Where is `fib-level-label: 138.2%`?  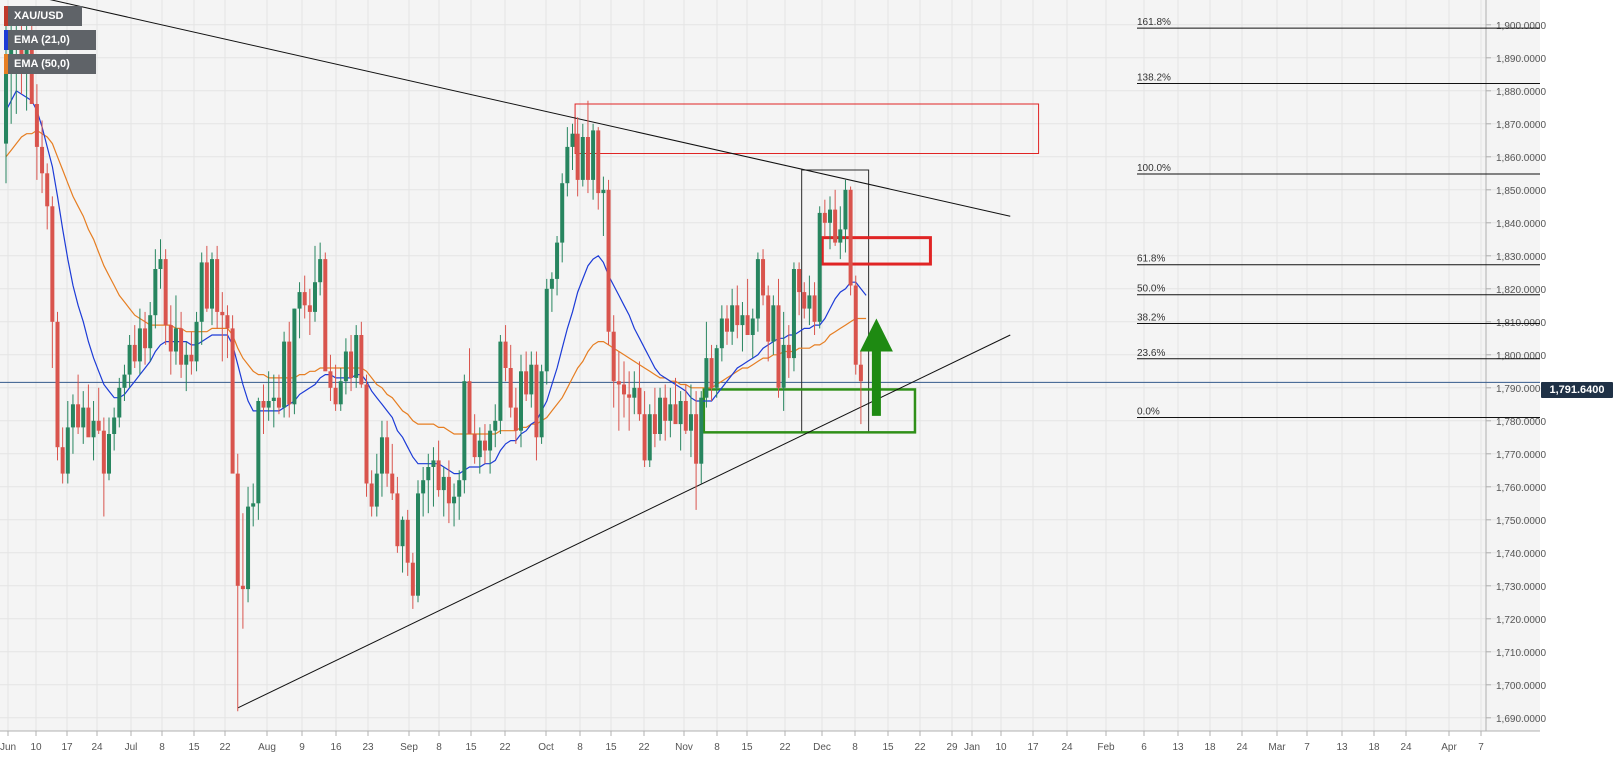
fib-level-label: 138.2% is located at coordinates (1154, 78).